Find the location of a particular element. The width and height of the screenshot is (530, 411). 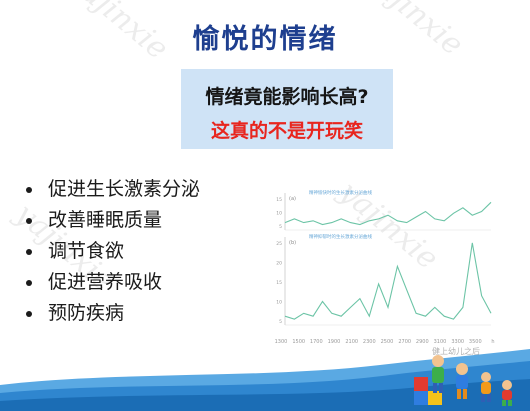

x-tick-label: 1300 is located at coordinates (281, 342).